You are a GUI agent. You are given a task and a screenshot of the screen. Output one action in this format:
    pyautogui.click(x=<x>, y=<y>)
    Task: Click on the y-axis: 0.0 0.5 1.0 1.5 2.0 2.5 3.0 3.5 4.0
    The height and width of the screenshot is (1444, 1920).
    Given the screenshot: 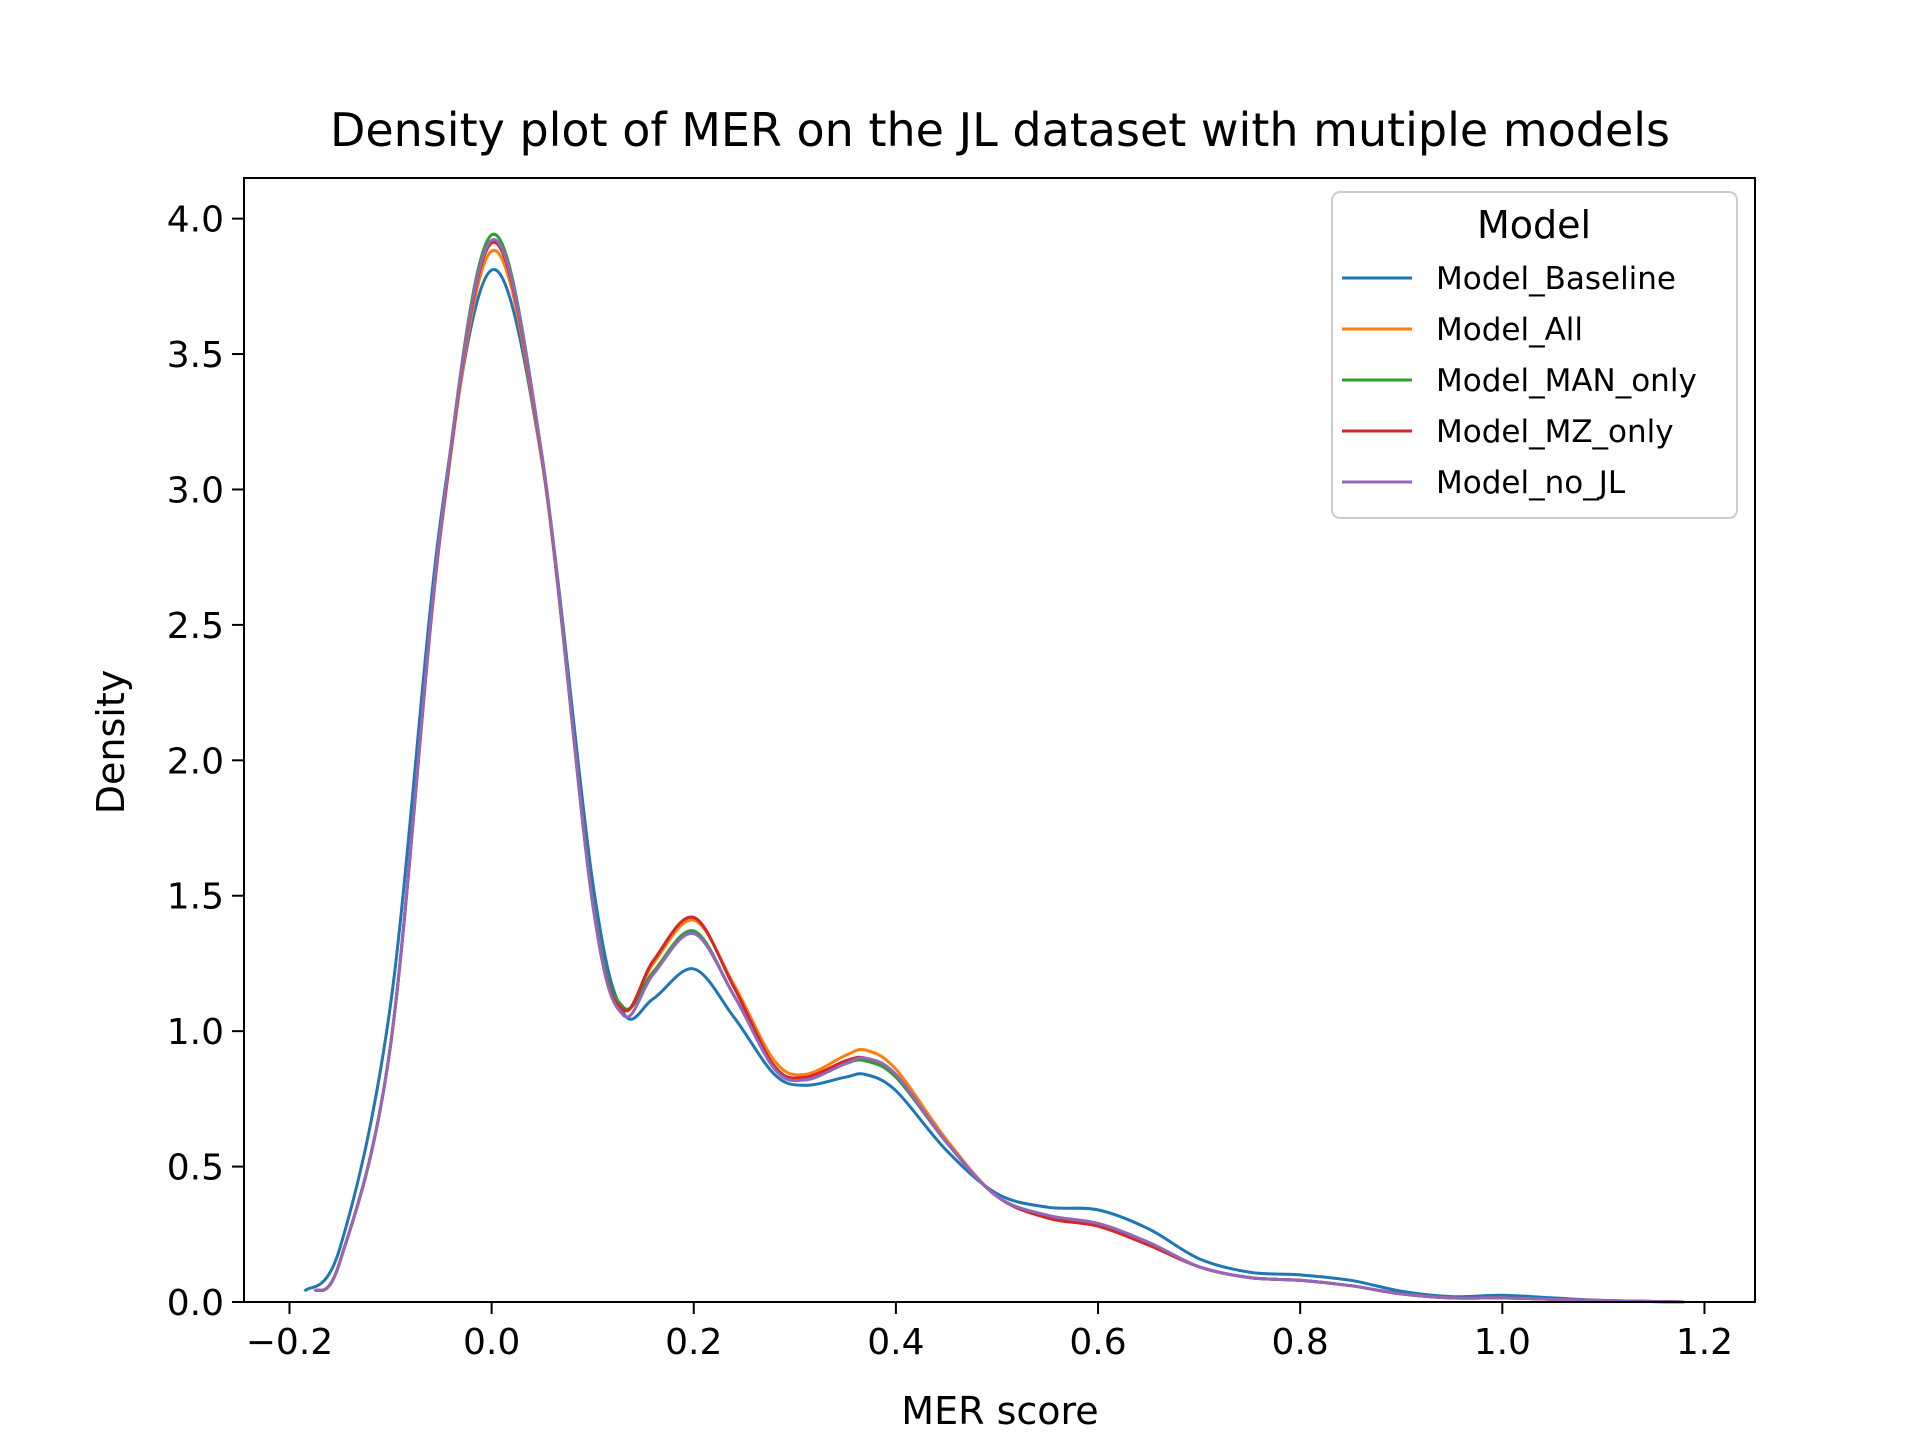 What is the action you would take?
    pyautogui.click(x=205, y=762)
    